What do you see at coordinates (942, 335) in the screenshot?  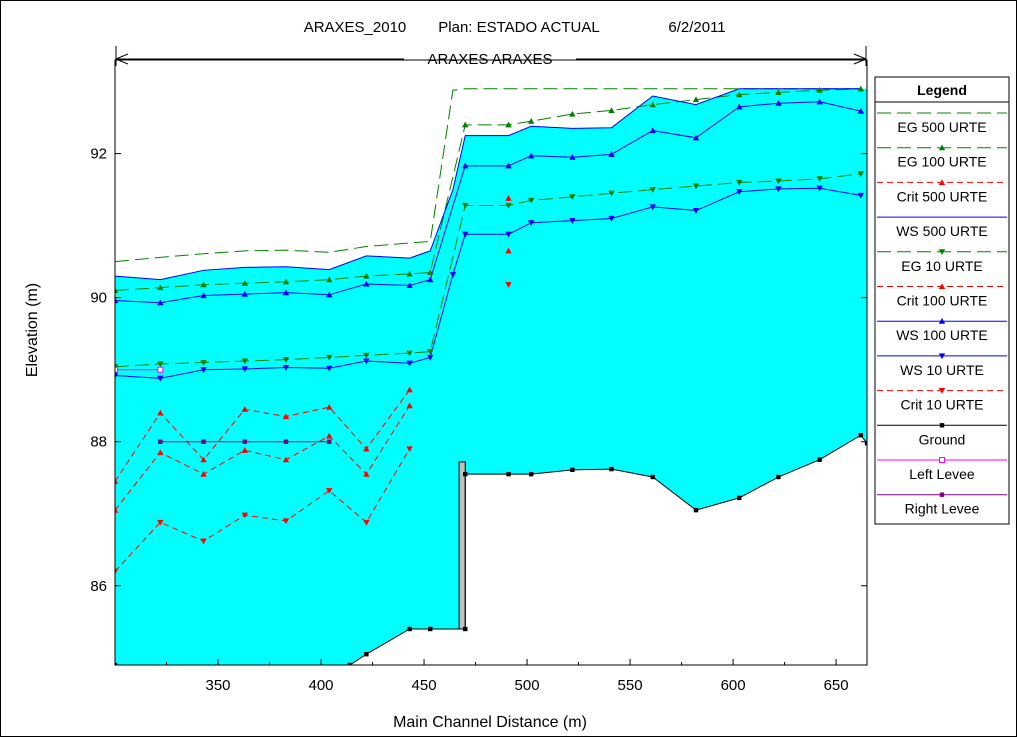 I see `legend-ws-100-urte-label: WS 100 URTE` at bounding box center [942, 335].